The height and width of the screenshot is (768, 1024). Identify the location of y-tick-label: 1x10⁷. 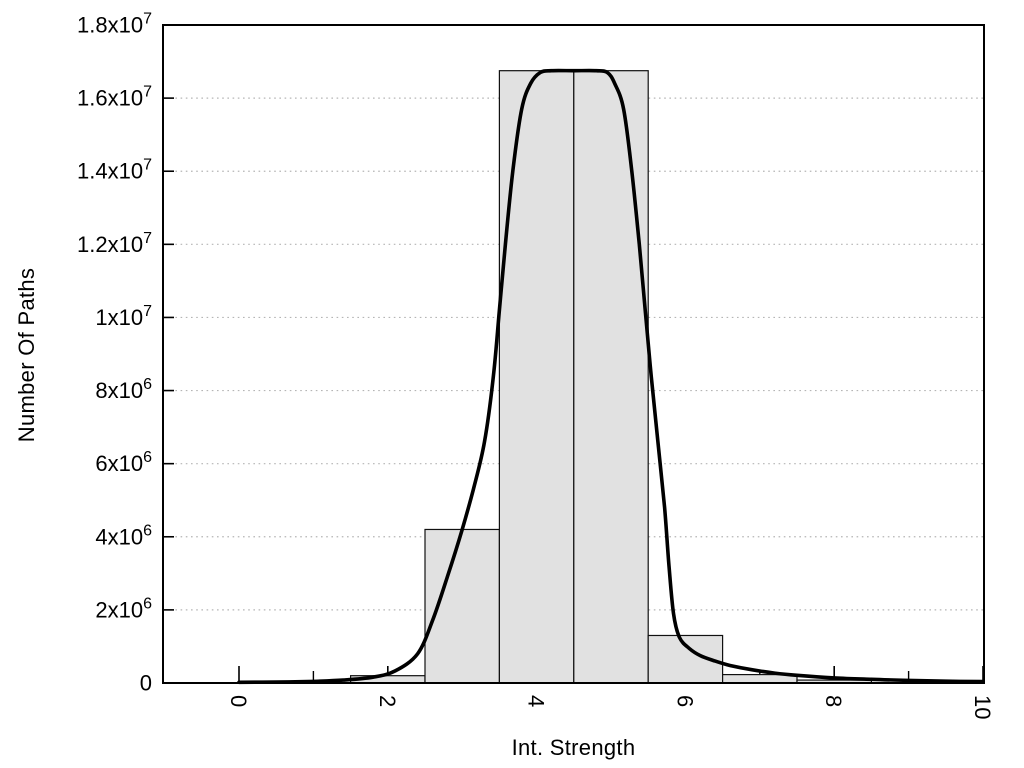
(123, 316).